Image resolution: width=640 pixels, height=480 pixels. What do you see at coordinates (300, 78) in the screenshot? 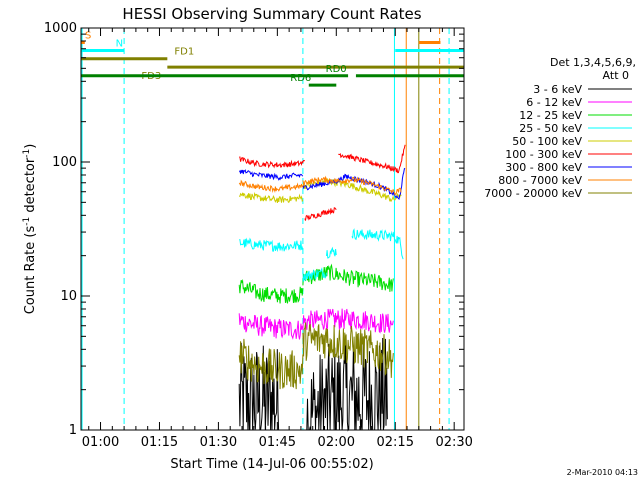
I see `flag-label-8: RD6` at bounding box center [300, 78].